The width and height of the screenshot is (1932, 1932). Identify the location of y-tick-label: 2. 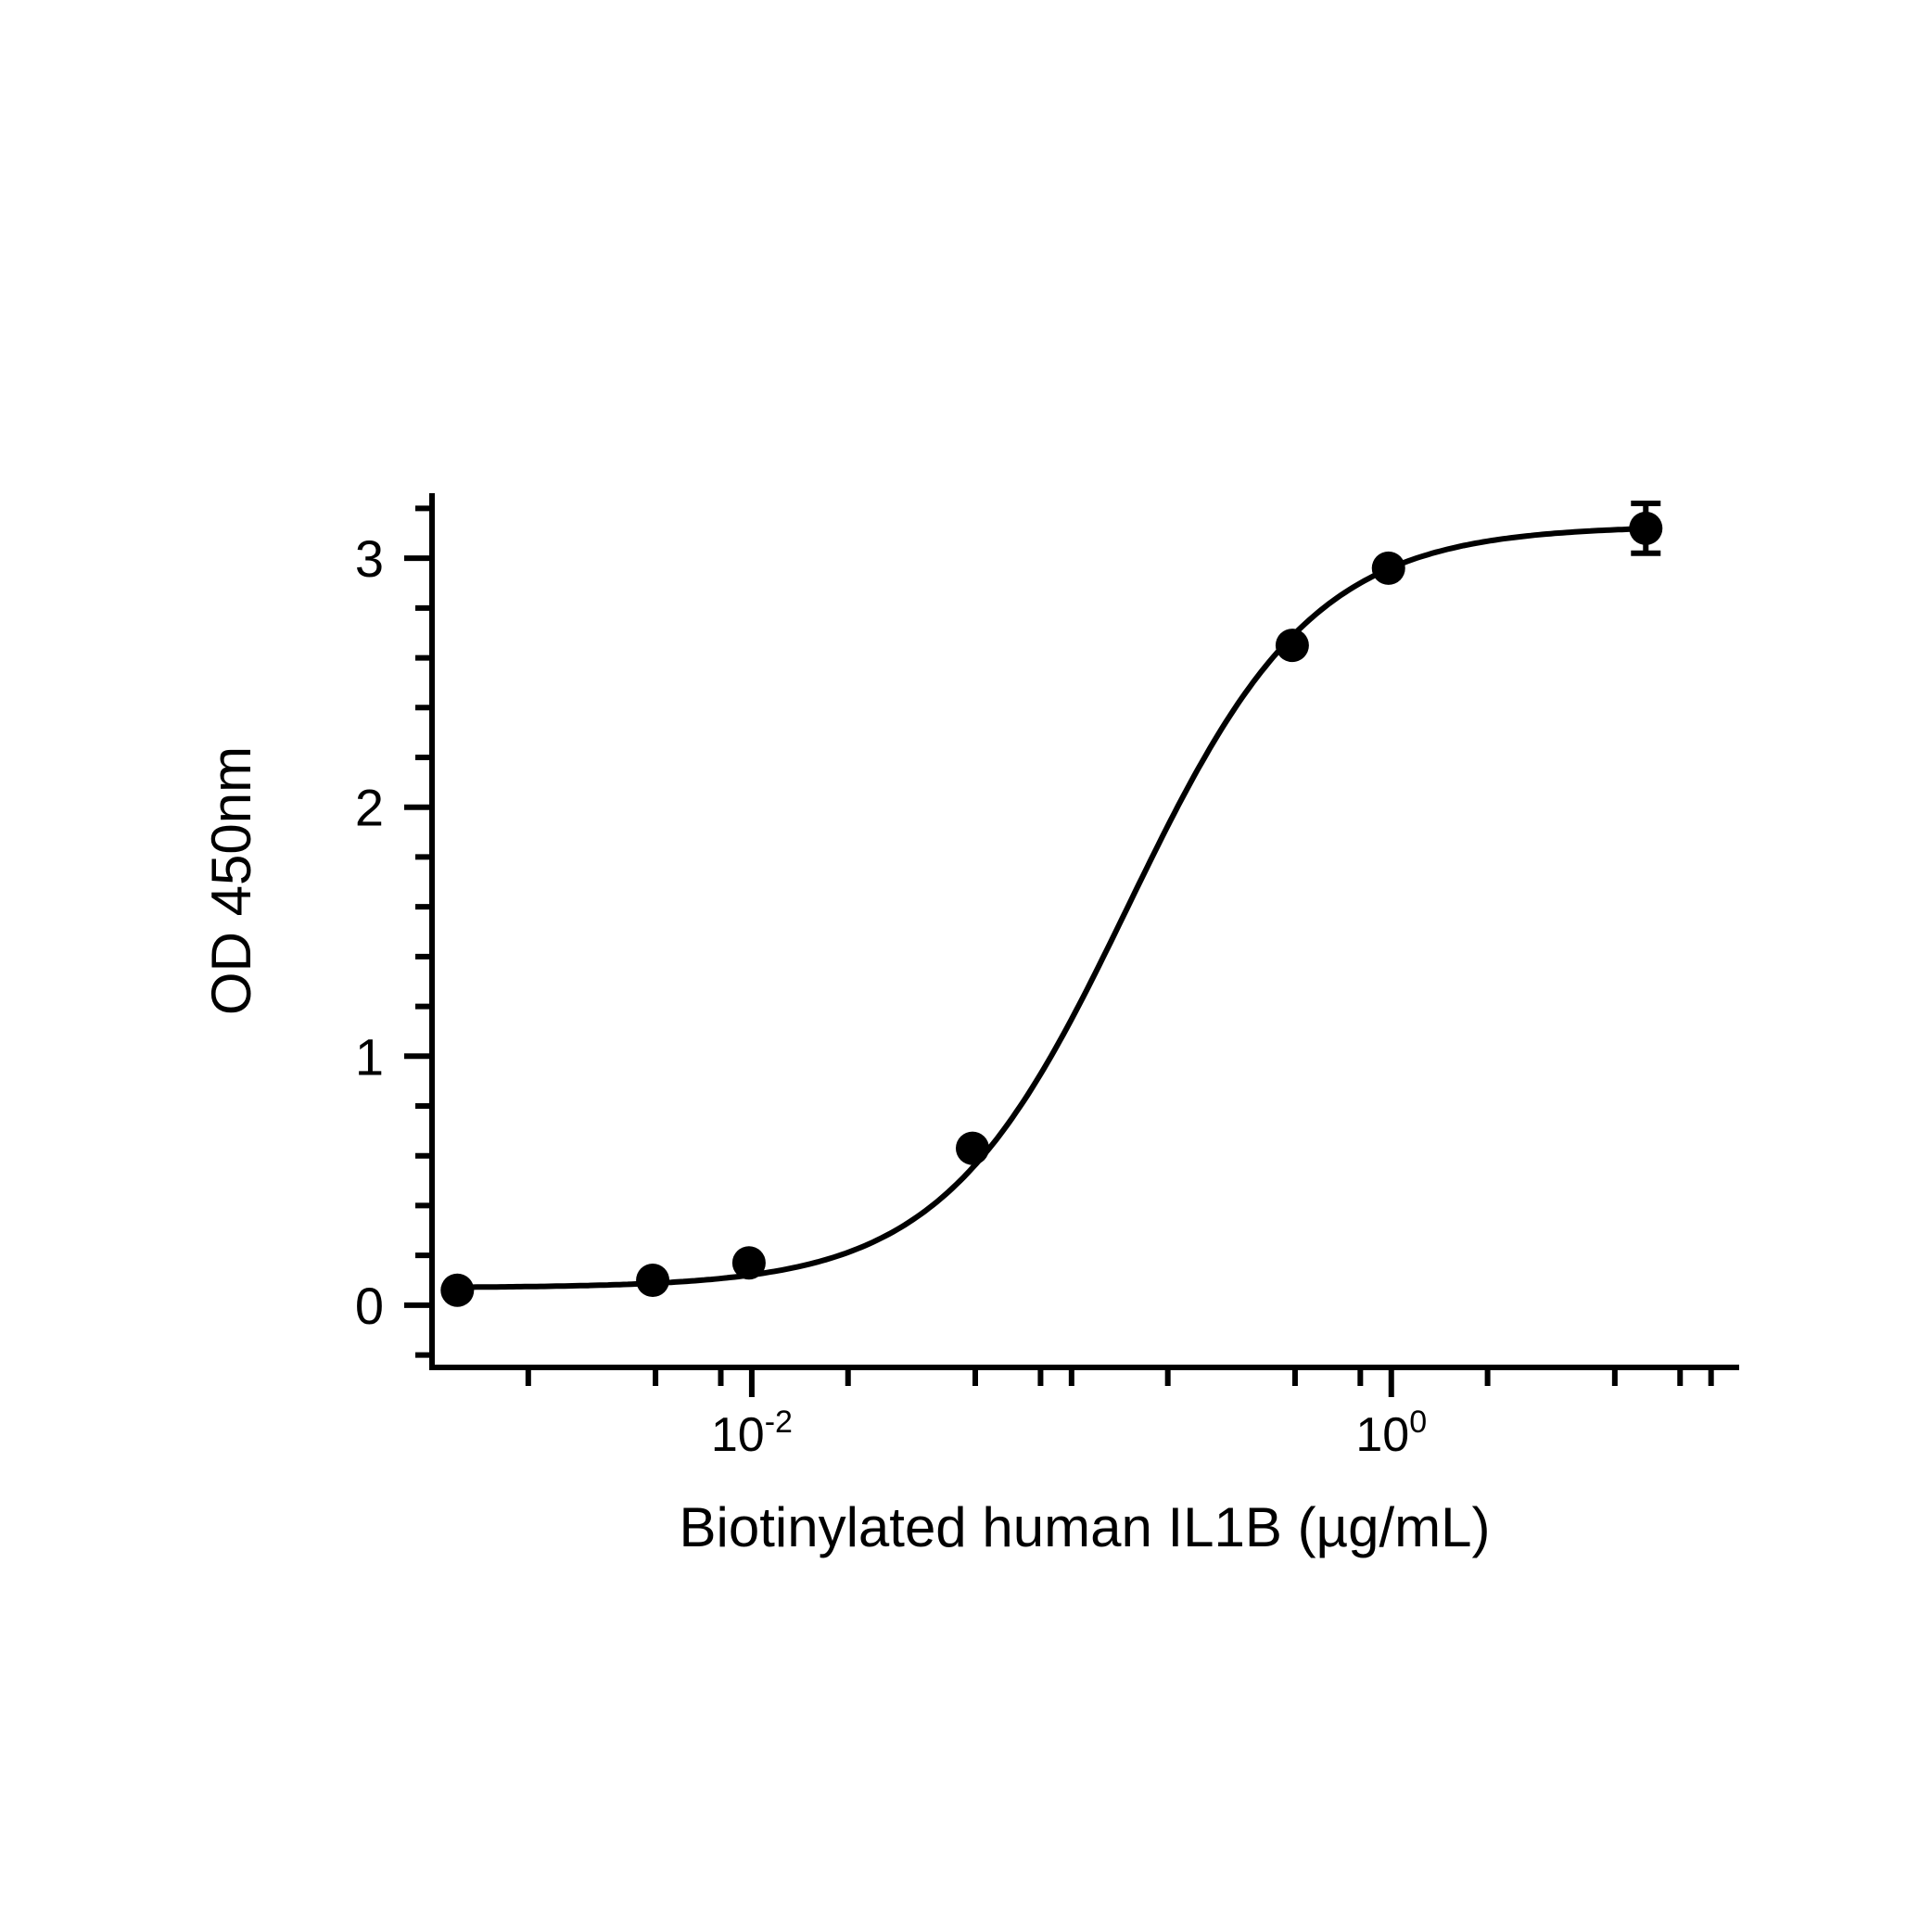
(369, 808).